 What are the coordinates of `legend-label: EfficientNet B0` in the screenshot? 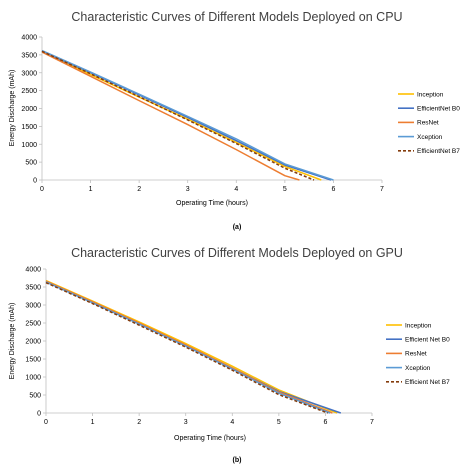 It's located at (438, 109).